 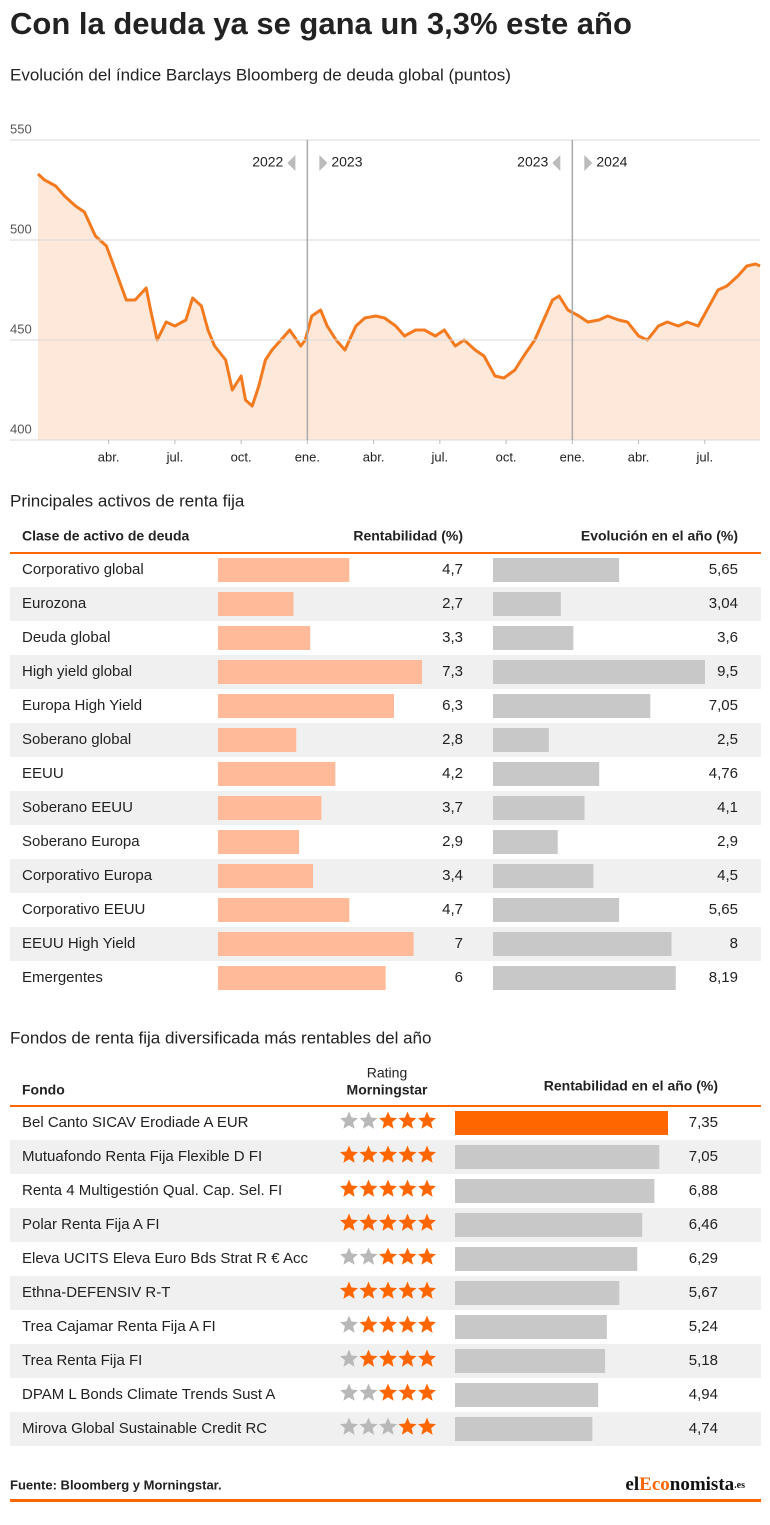 I want to click on table-header: Clase de activo de deuda, so click(x=105, y=536).